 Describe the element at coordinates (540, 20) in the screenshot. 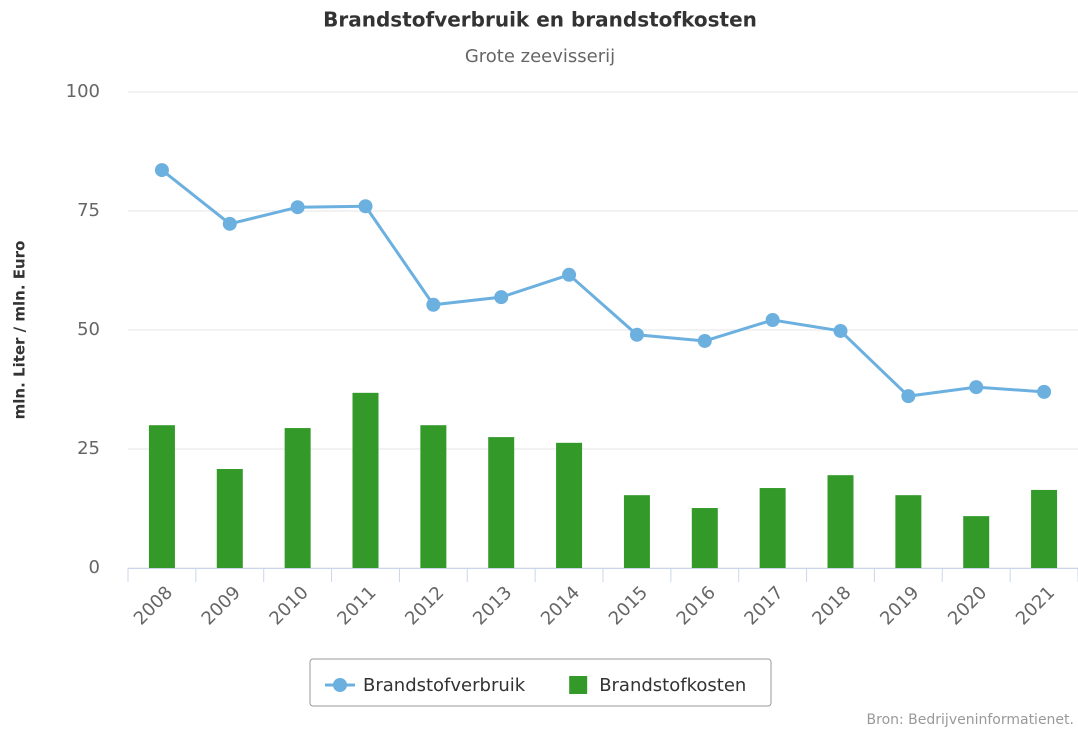

I see `chart-title: Brandstofverbruik en brandstofkosten` at that location.